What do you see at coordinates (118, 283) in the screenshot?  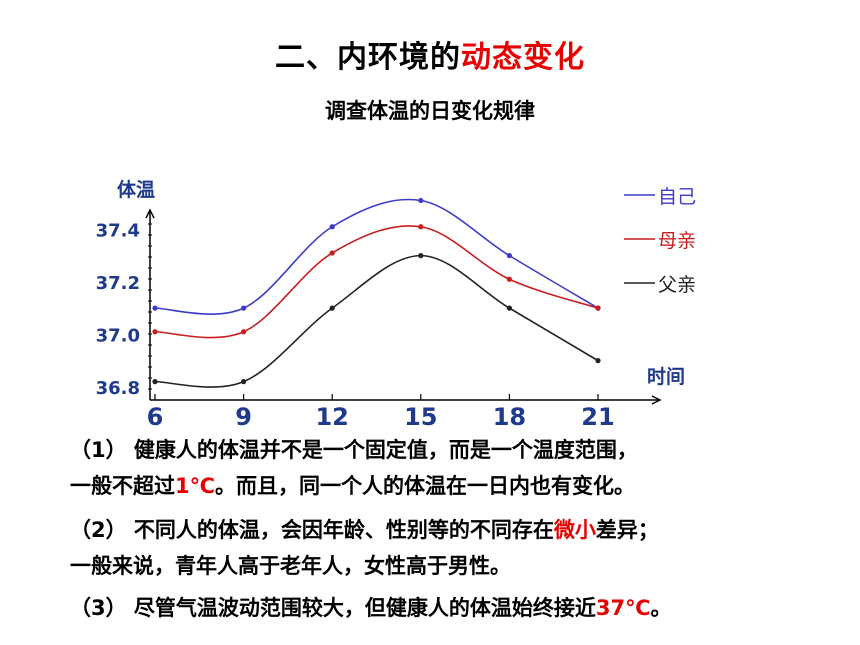 I see `y-tick-label: 37.2` at bounding box center [118, 283].